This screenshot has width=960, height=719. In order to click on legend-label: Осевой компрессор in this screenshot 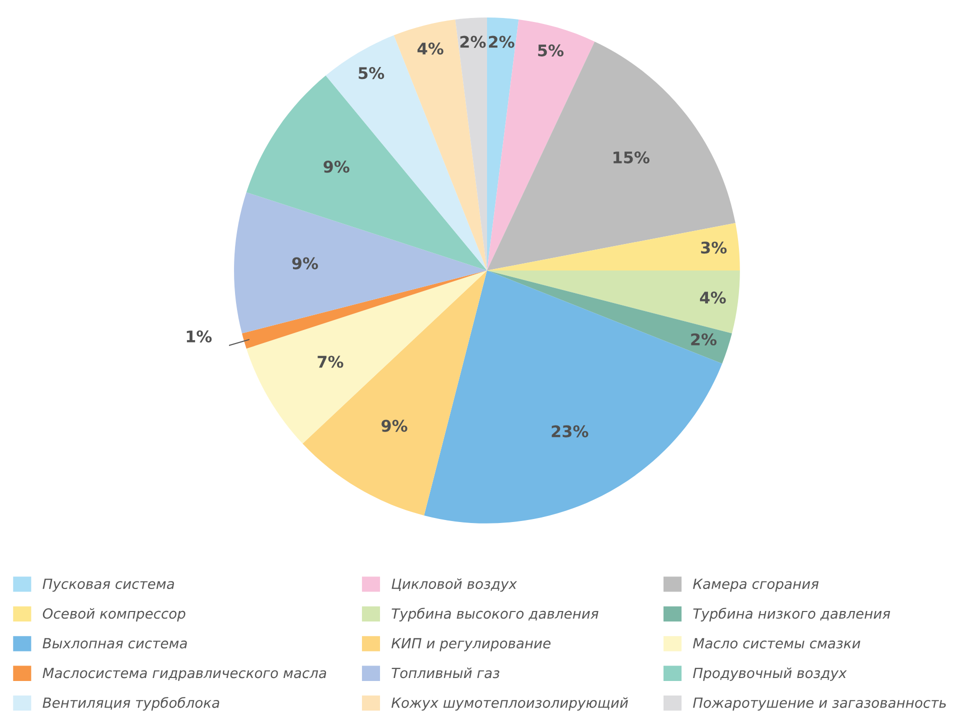, I will do `click(114, 615)`.